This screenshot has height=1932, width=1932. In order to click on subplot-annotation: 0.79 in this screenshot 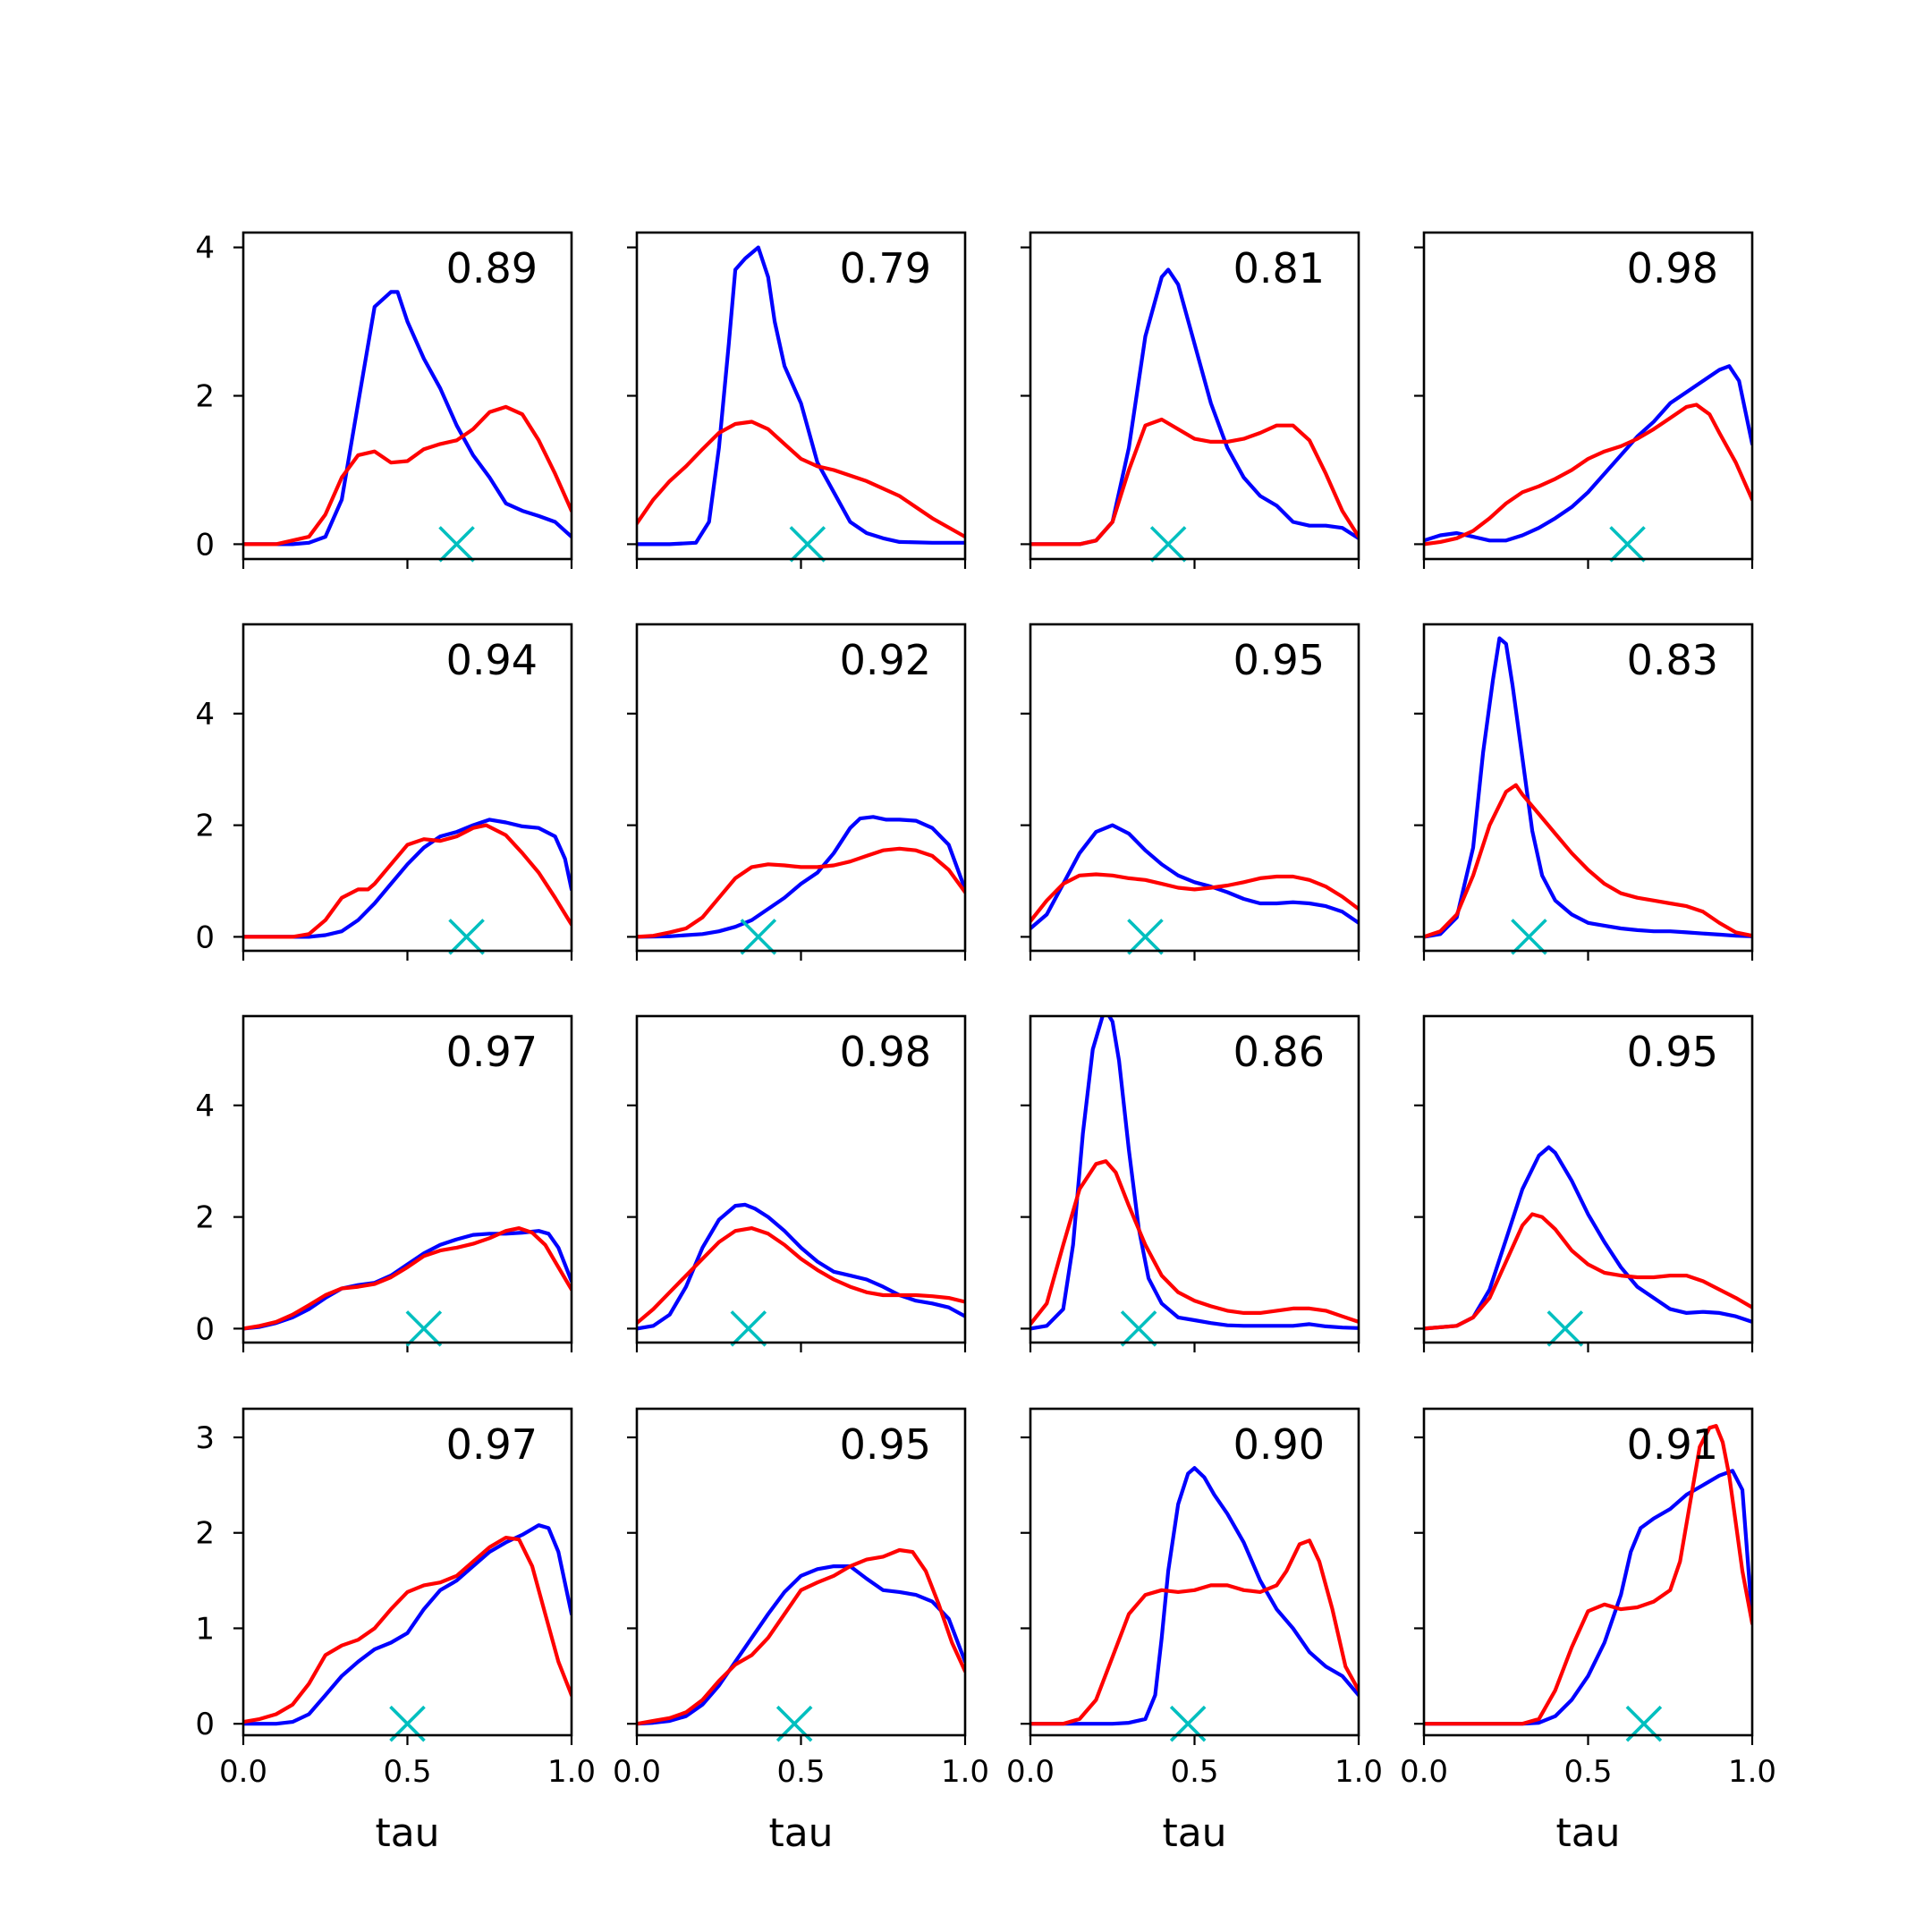, I will do `click(885, 268)`.